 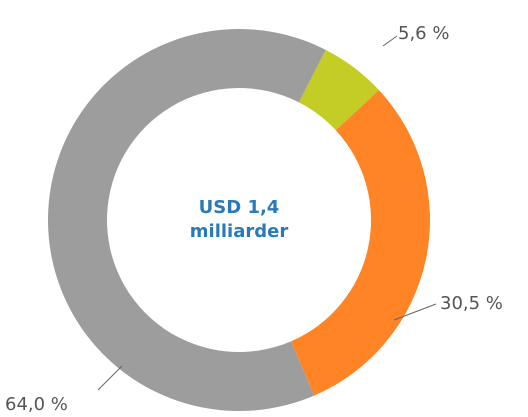 What do you see at coordinates (239, 231) in the screenshot?
I see `center-text: milliarder` at bounding box center [239, 231].